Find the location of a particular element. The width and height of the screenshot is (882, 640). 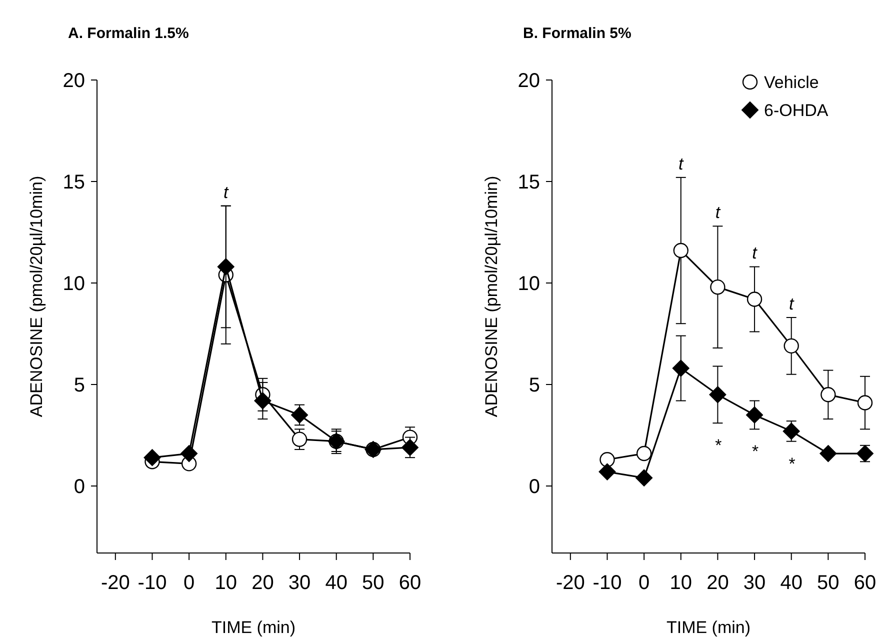

chart-title: A. Formalin 1.5% is located at coordinates (128, 33).